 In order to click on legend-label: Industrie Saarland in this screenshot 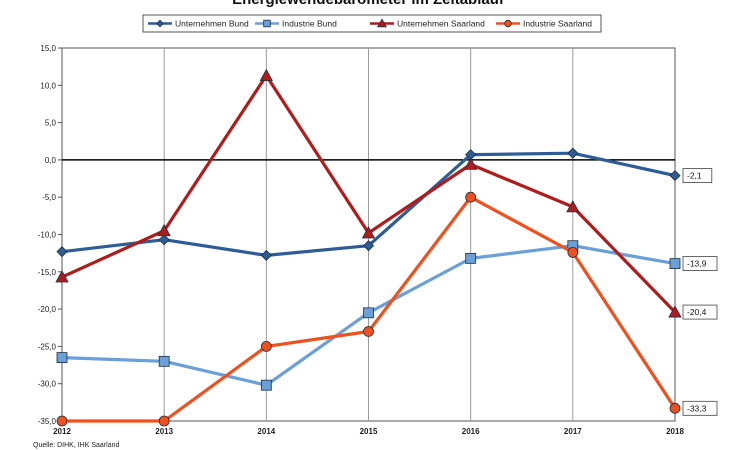, I will do `click(557, 24)`.